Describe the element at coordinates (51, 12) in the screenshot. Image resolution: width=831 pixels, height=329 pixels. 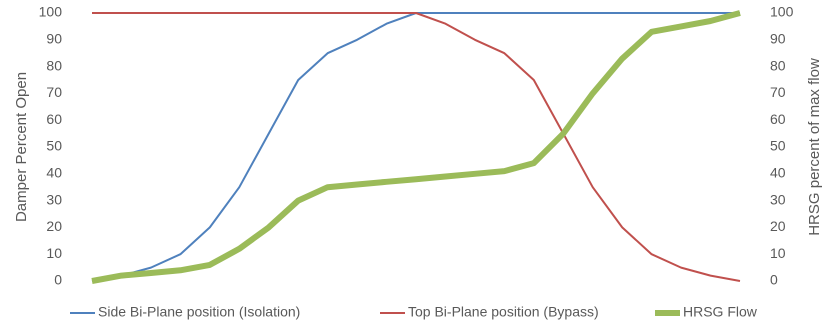
I see `y-tick-label: 100` at that location.